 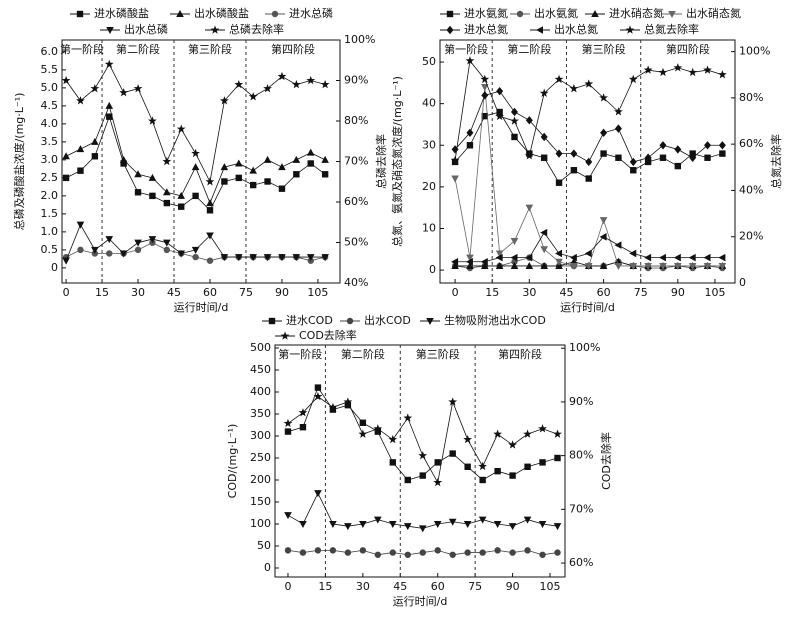 What do you see at coordinates (363, 354) in the screenshot?
I see `phase-label: 第二阶段` at bounding box center [363, 354].